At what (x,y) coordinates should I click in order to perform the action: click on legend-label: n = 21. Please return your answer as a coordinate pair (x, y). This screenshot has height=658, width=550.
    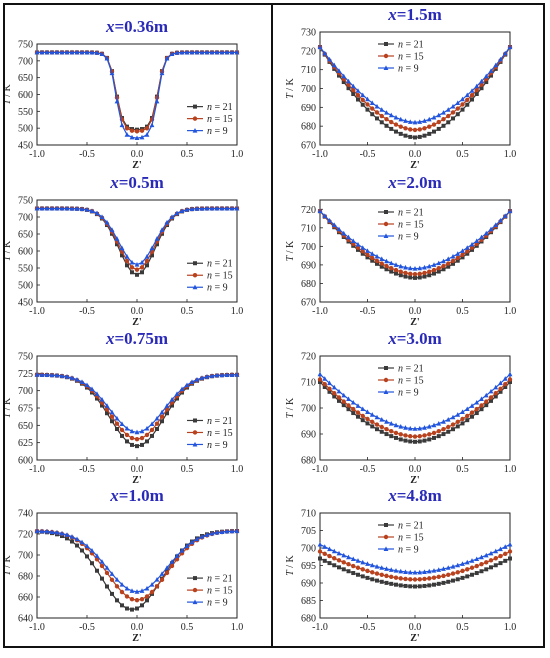
    Looking at the image, I should click on (411, 526).